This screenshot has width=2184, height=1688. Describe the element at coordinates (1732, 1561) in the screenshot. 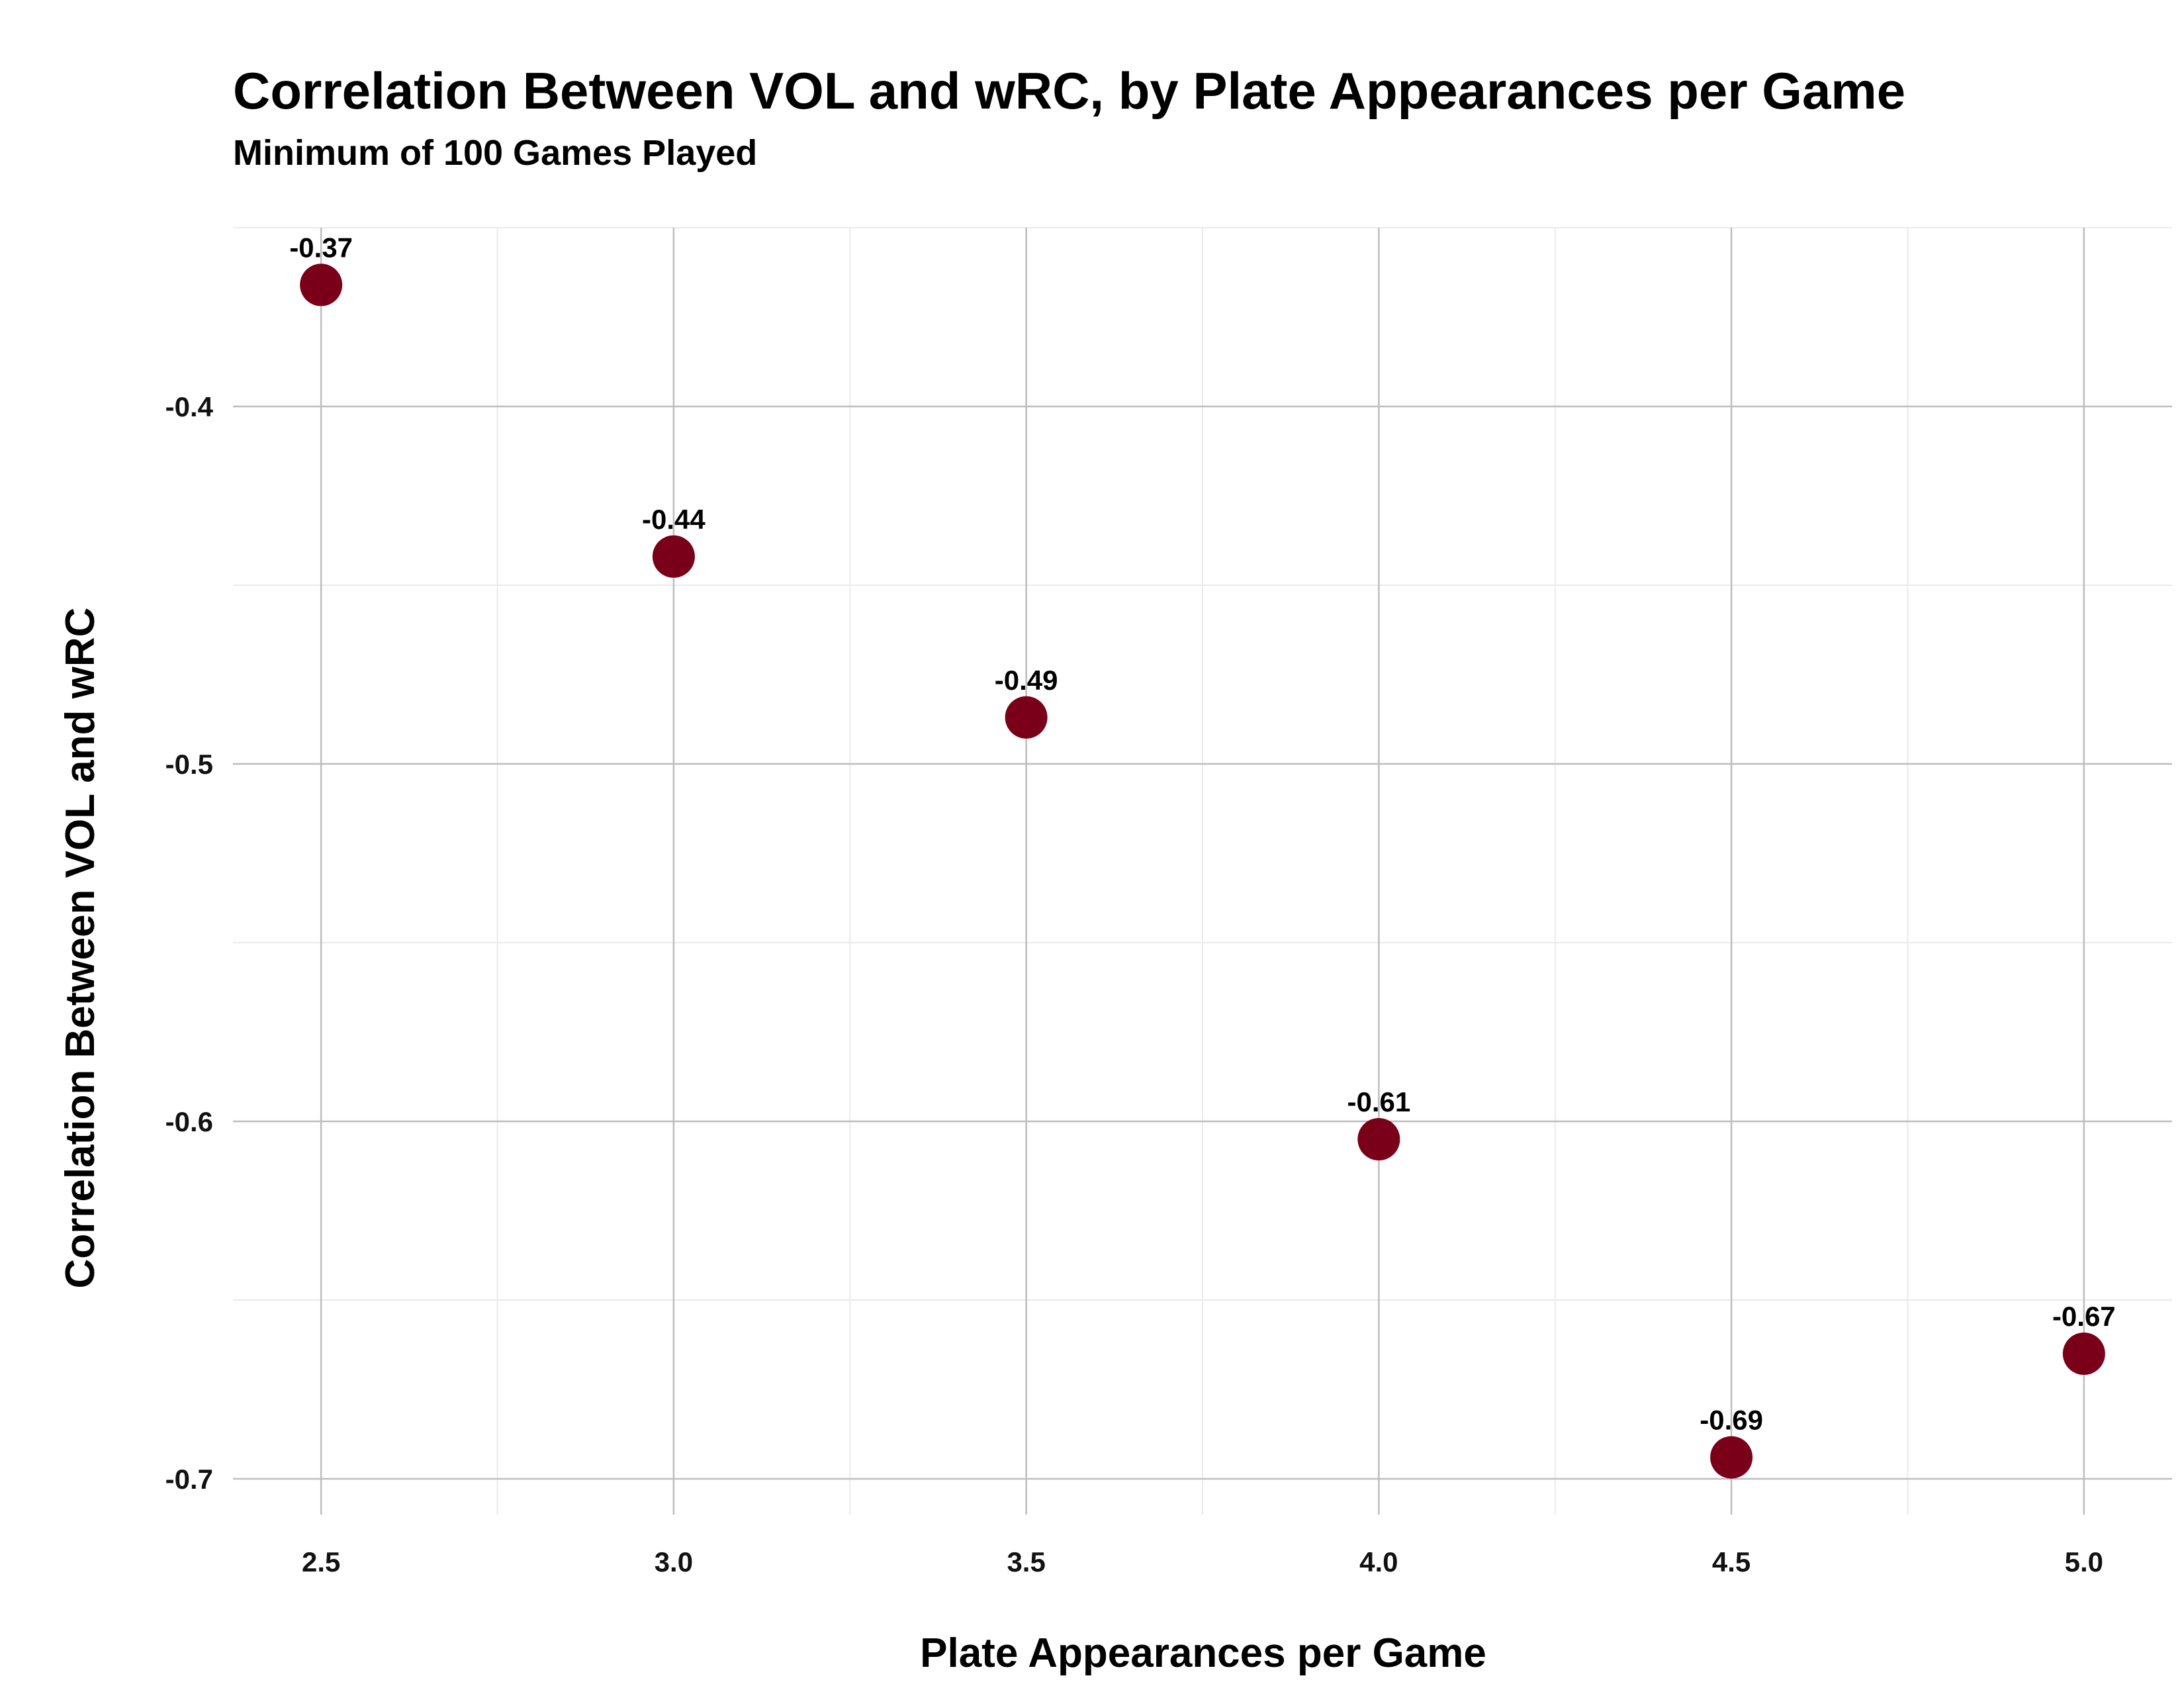

I see `x-tick-label: 4.5` at that location.